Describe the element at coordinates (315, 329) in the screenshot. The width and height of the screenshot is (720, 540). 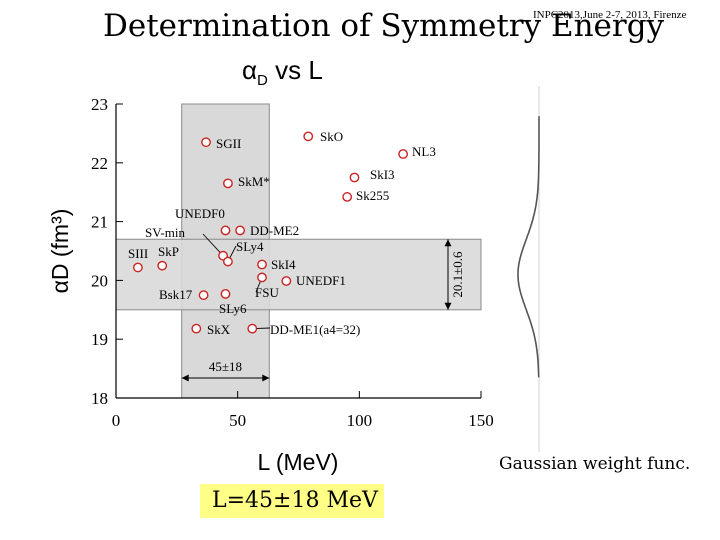
I see `point-label-dd-me1-a4-32: DD-ME1(a4=32)` at that location.